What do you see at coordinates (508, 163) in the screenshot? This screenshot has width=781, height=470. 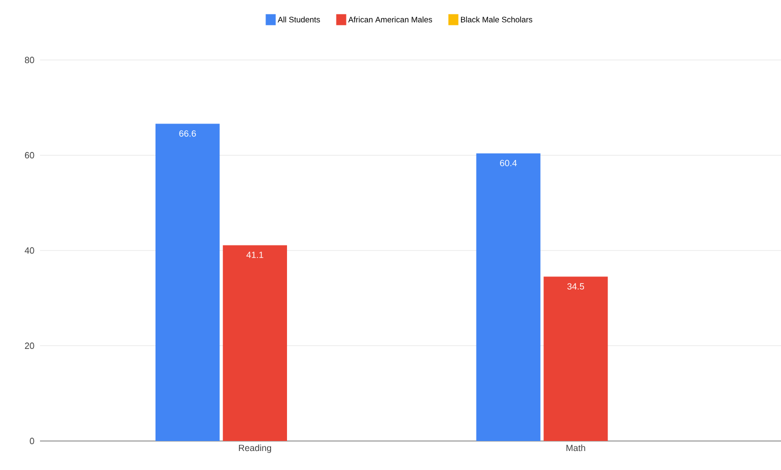 I see `data-label: 60.4` at bounding box center [508, 163].